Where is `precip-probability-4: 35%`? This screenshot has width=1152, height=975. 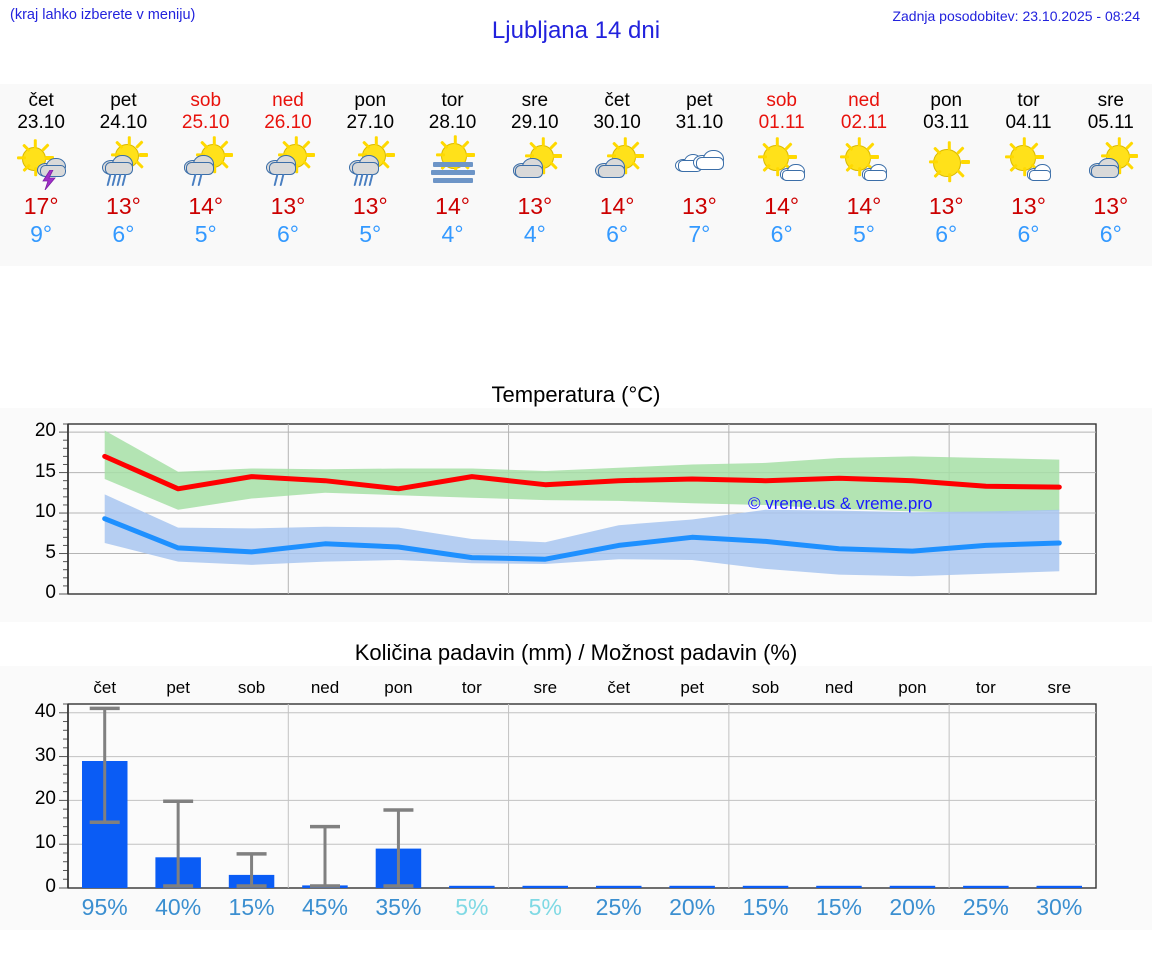 precip-probability-4: 35% is located at coordinates (398, 907).